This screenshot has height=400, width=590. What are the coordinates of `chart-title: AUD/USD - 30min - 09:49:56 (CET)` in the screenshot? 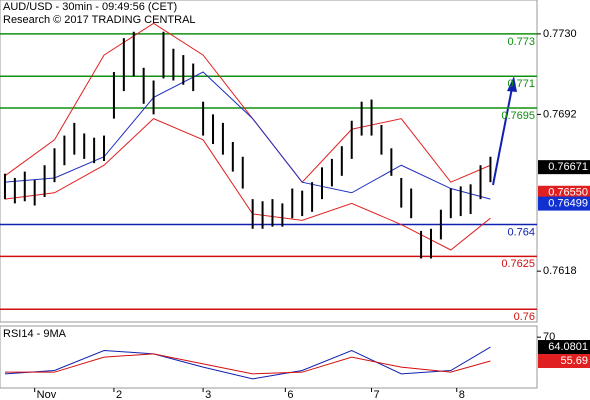 It's located at (90, 7).